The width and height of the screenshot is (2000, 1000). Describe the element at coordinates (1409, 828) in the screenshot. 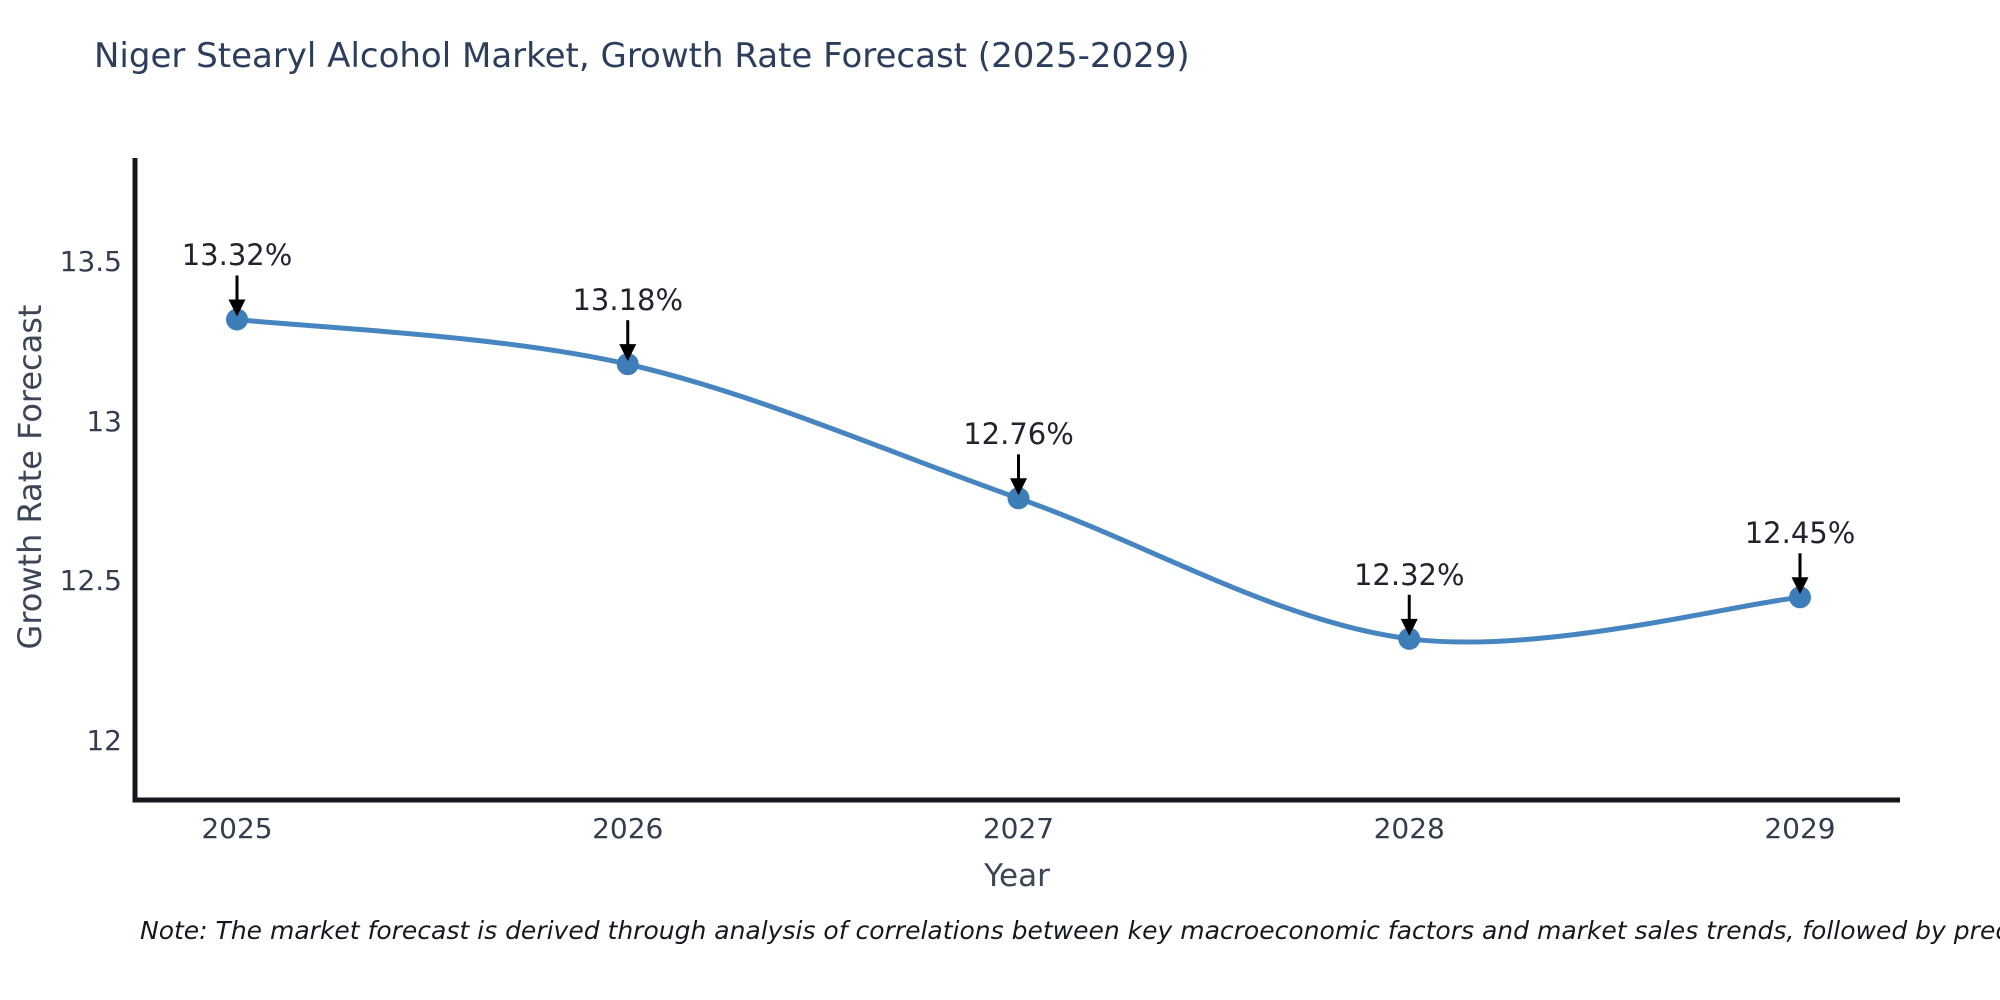

I see `x-tick-label: 2028` at that location.